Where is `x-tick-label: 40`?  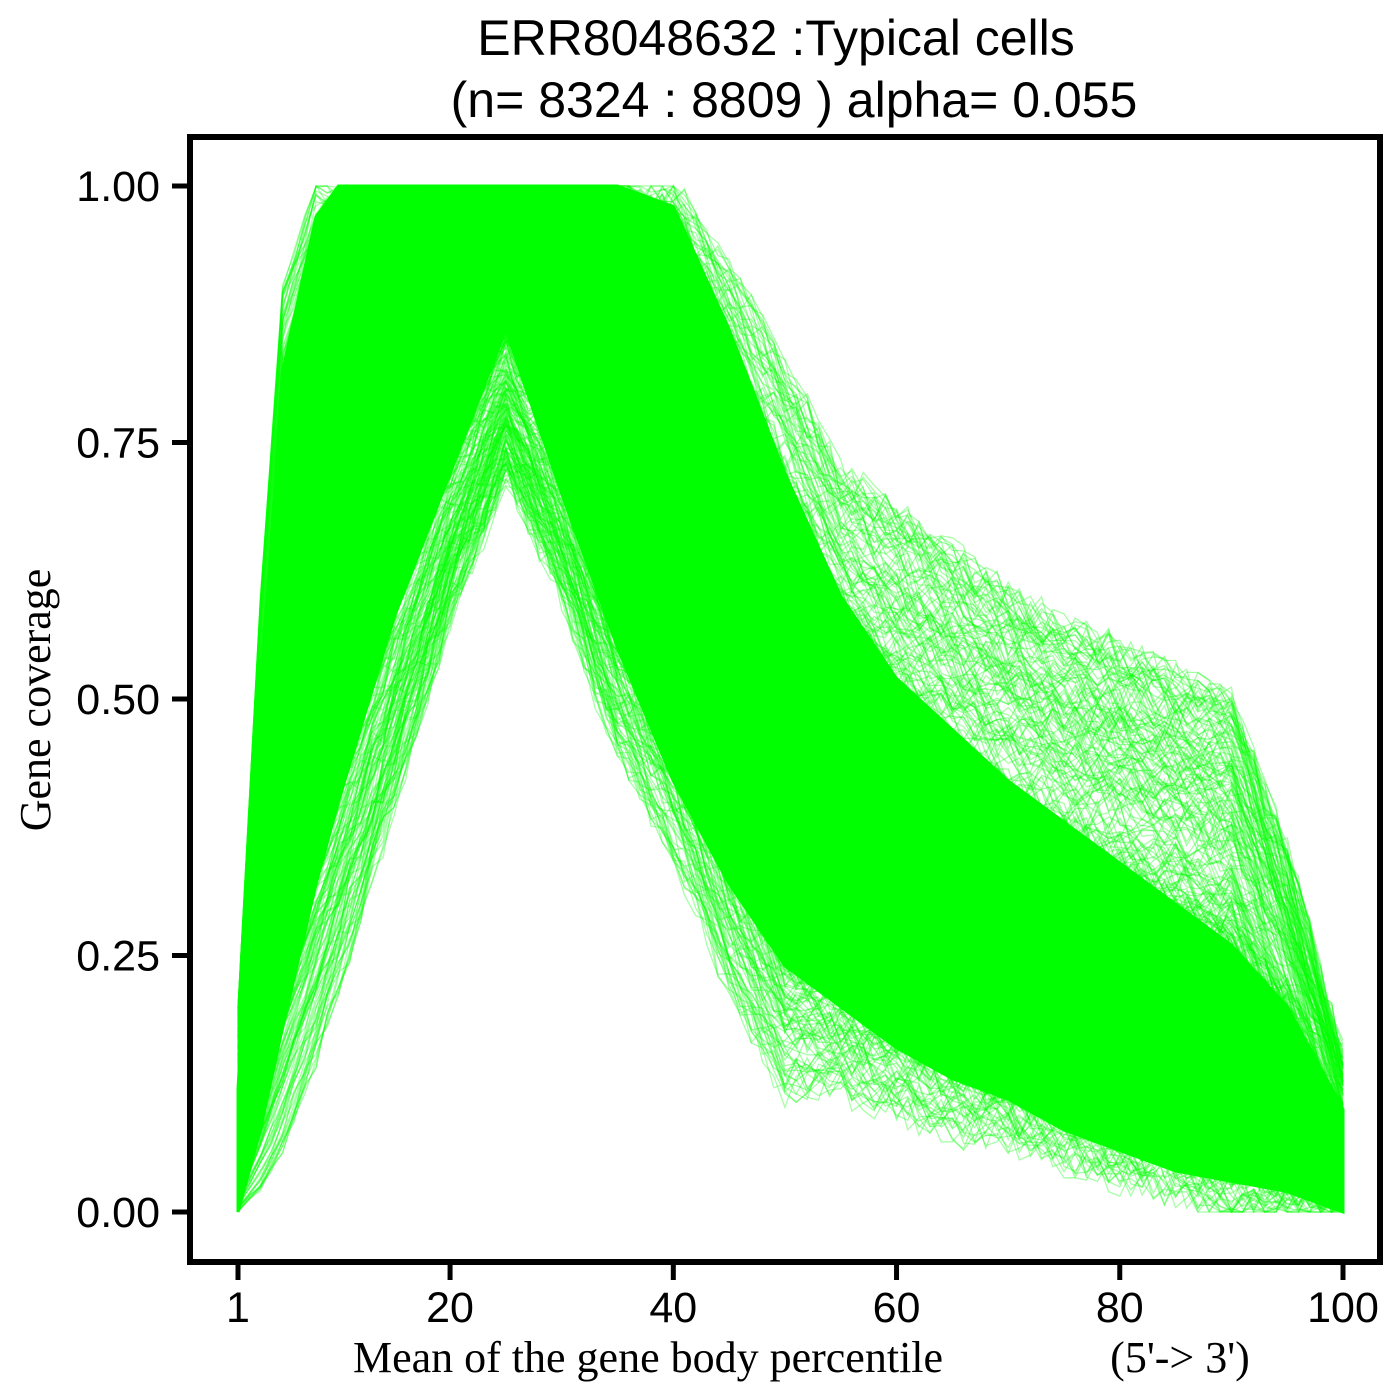
x-tick-label: 40 is located at coordinates (673, 1308).